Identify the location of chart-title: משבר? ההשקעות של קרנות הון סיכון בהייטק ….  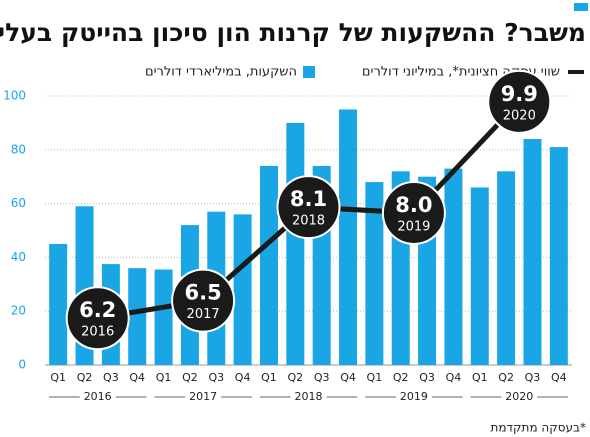
(293, 32).